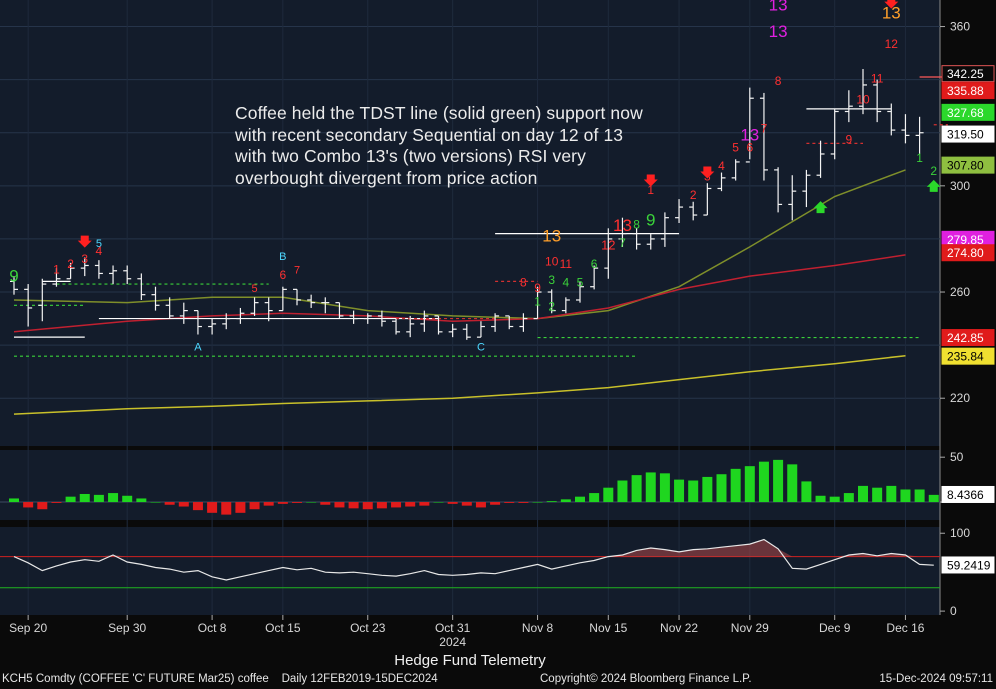  I want to click on time-tick-label: Dec 9, so click(835, 628).